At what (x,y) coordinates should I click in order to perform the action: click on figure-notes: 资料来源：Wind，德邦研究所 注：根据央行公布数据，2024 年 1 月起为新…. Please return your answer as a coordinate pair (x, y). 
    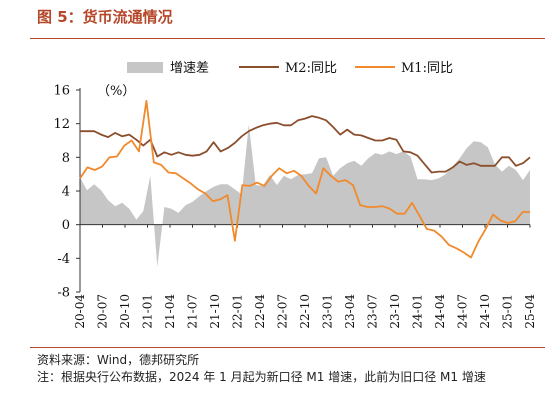
    Looking at the image, I should click on (292, 369).